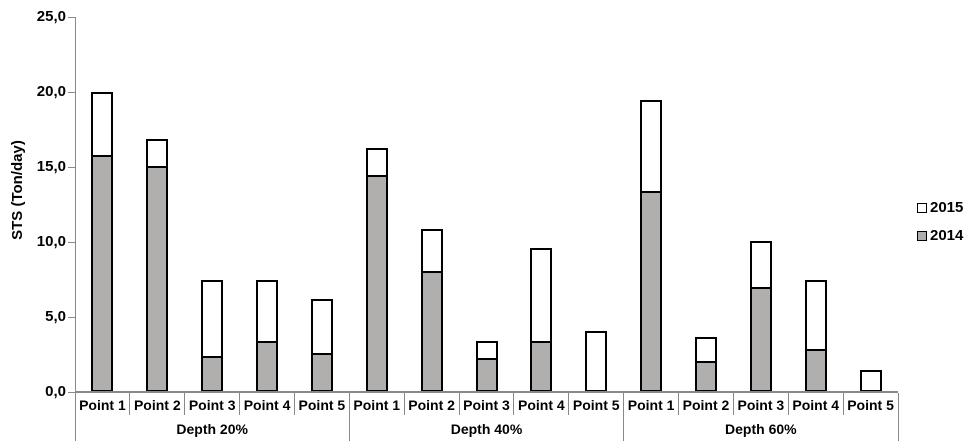 Image resolution: width=979 pixels, height=447 pixels. Describe the element at coordinates (486, 429) in the screenshot. I see `x-group-label: Depth 40%` at that location.